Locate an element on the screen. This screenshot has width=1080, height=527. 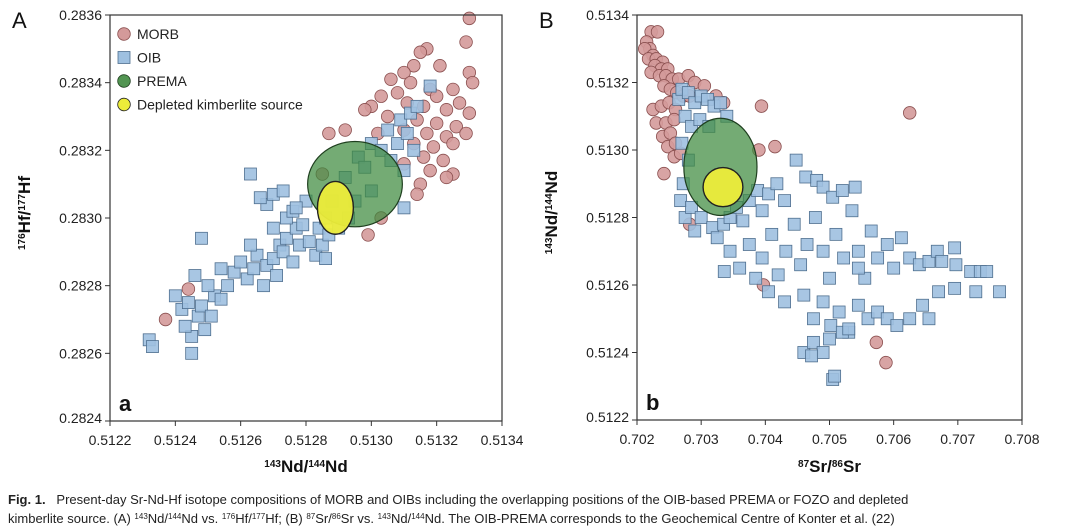
axis-title-text: Sr/ is located at coordinates (820, 466).